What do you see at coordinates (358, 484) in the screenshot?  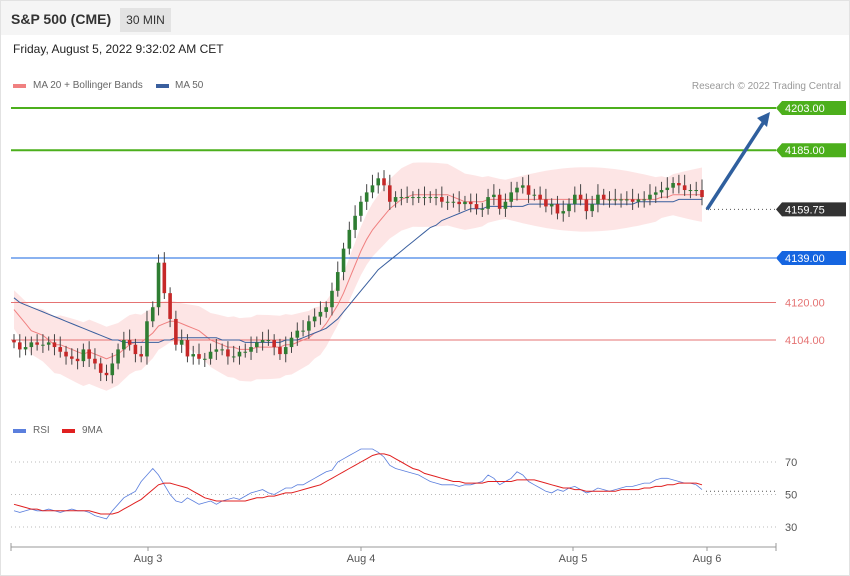 I see `rsi-9ma-line` at bounding box center [358, 484].